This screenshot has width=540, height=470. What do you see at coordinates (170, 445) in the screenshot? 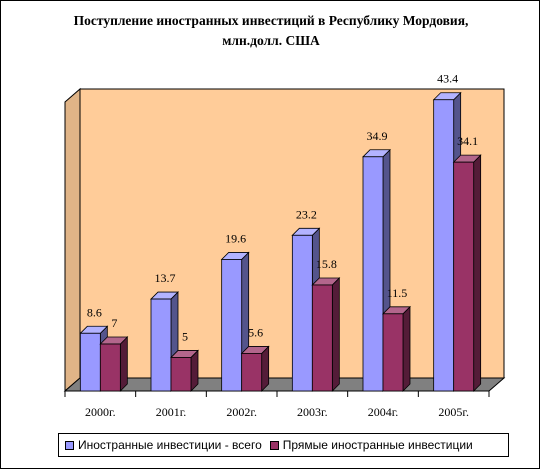
I see `legend-label-total: Иностранные инвестиции - всего` at bounding box center [170, 445].